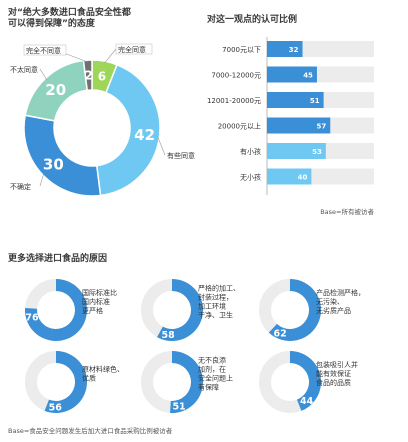 Image resolution: width=408 pixels, height=442 pixels. Describe the element at coordinates (58, 259) in the screenshot. I see `reasons-title: 更多选择进口食品的原因` at that location.